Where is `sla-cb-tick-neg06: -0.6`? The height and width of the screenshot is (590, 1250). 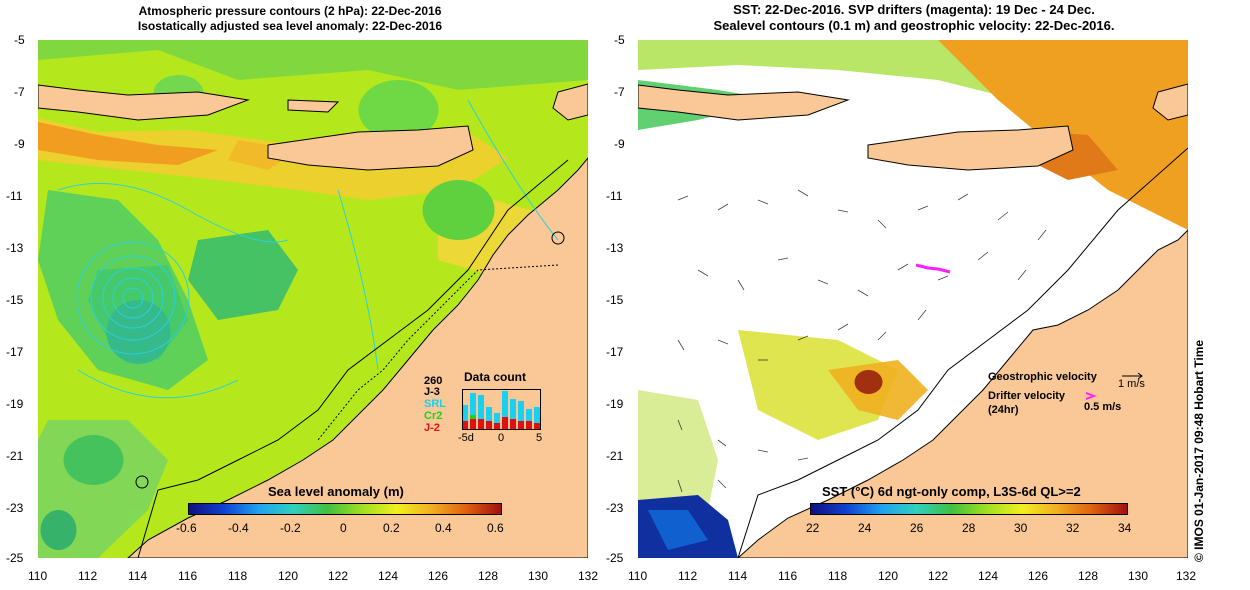 sla-cb-tick-neg06: -0.6 is located at coordinates (186, 528).